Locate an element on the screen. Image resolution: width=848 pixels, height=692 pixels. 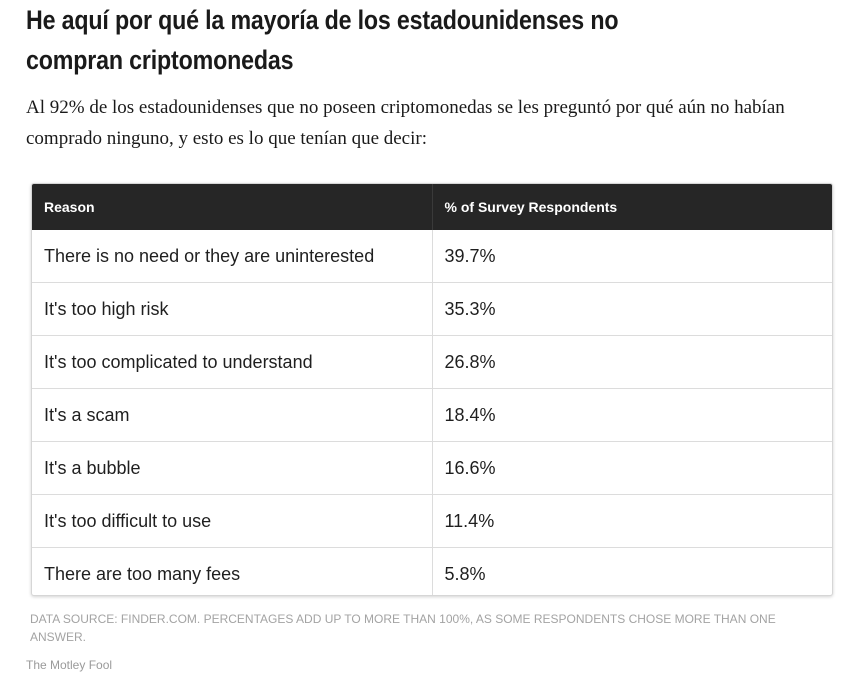
row-percent: 39.7% is located at coordinates (631, 256).